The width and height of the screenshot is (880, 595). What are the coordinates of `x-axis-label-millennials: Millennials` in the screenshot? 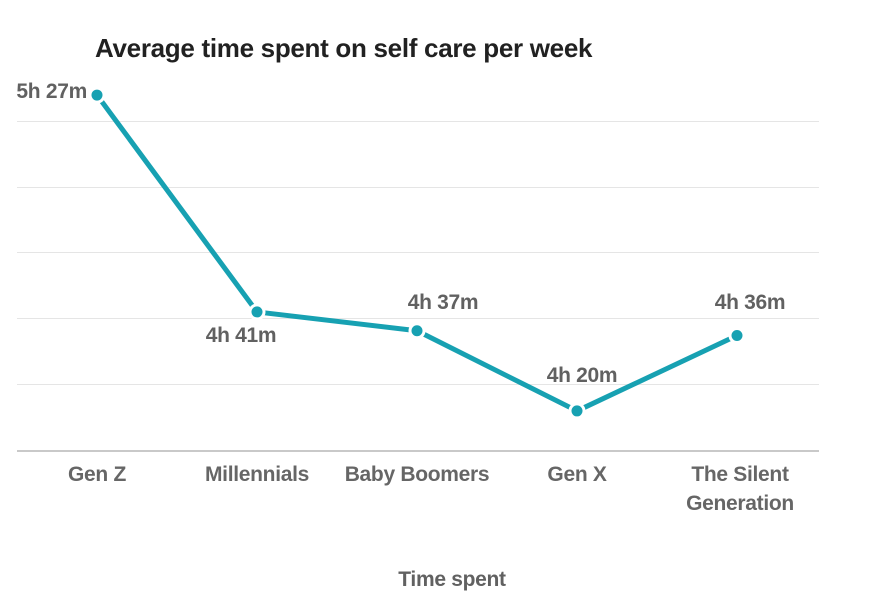 It's located at (257, 474).